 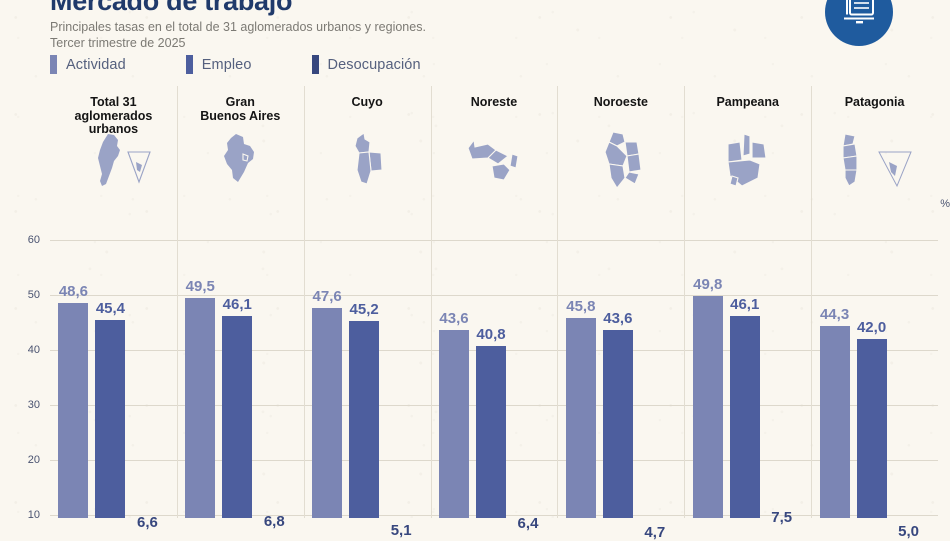 I want to click on patagonia-map-icon, so click(x=874, y=160).